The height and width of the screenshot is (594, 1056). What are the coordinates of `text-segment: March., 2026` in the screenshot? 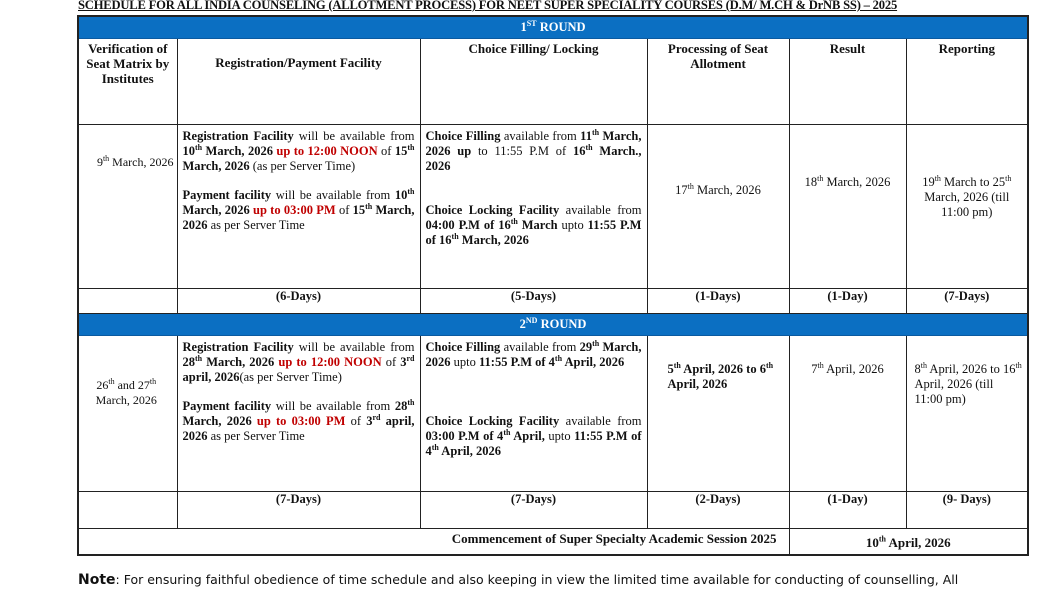 It's located at (533, 158).